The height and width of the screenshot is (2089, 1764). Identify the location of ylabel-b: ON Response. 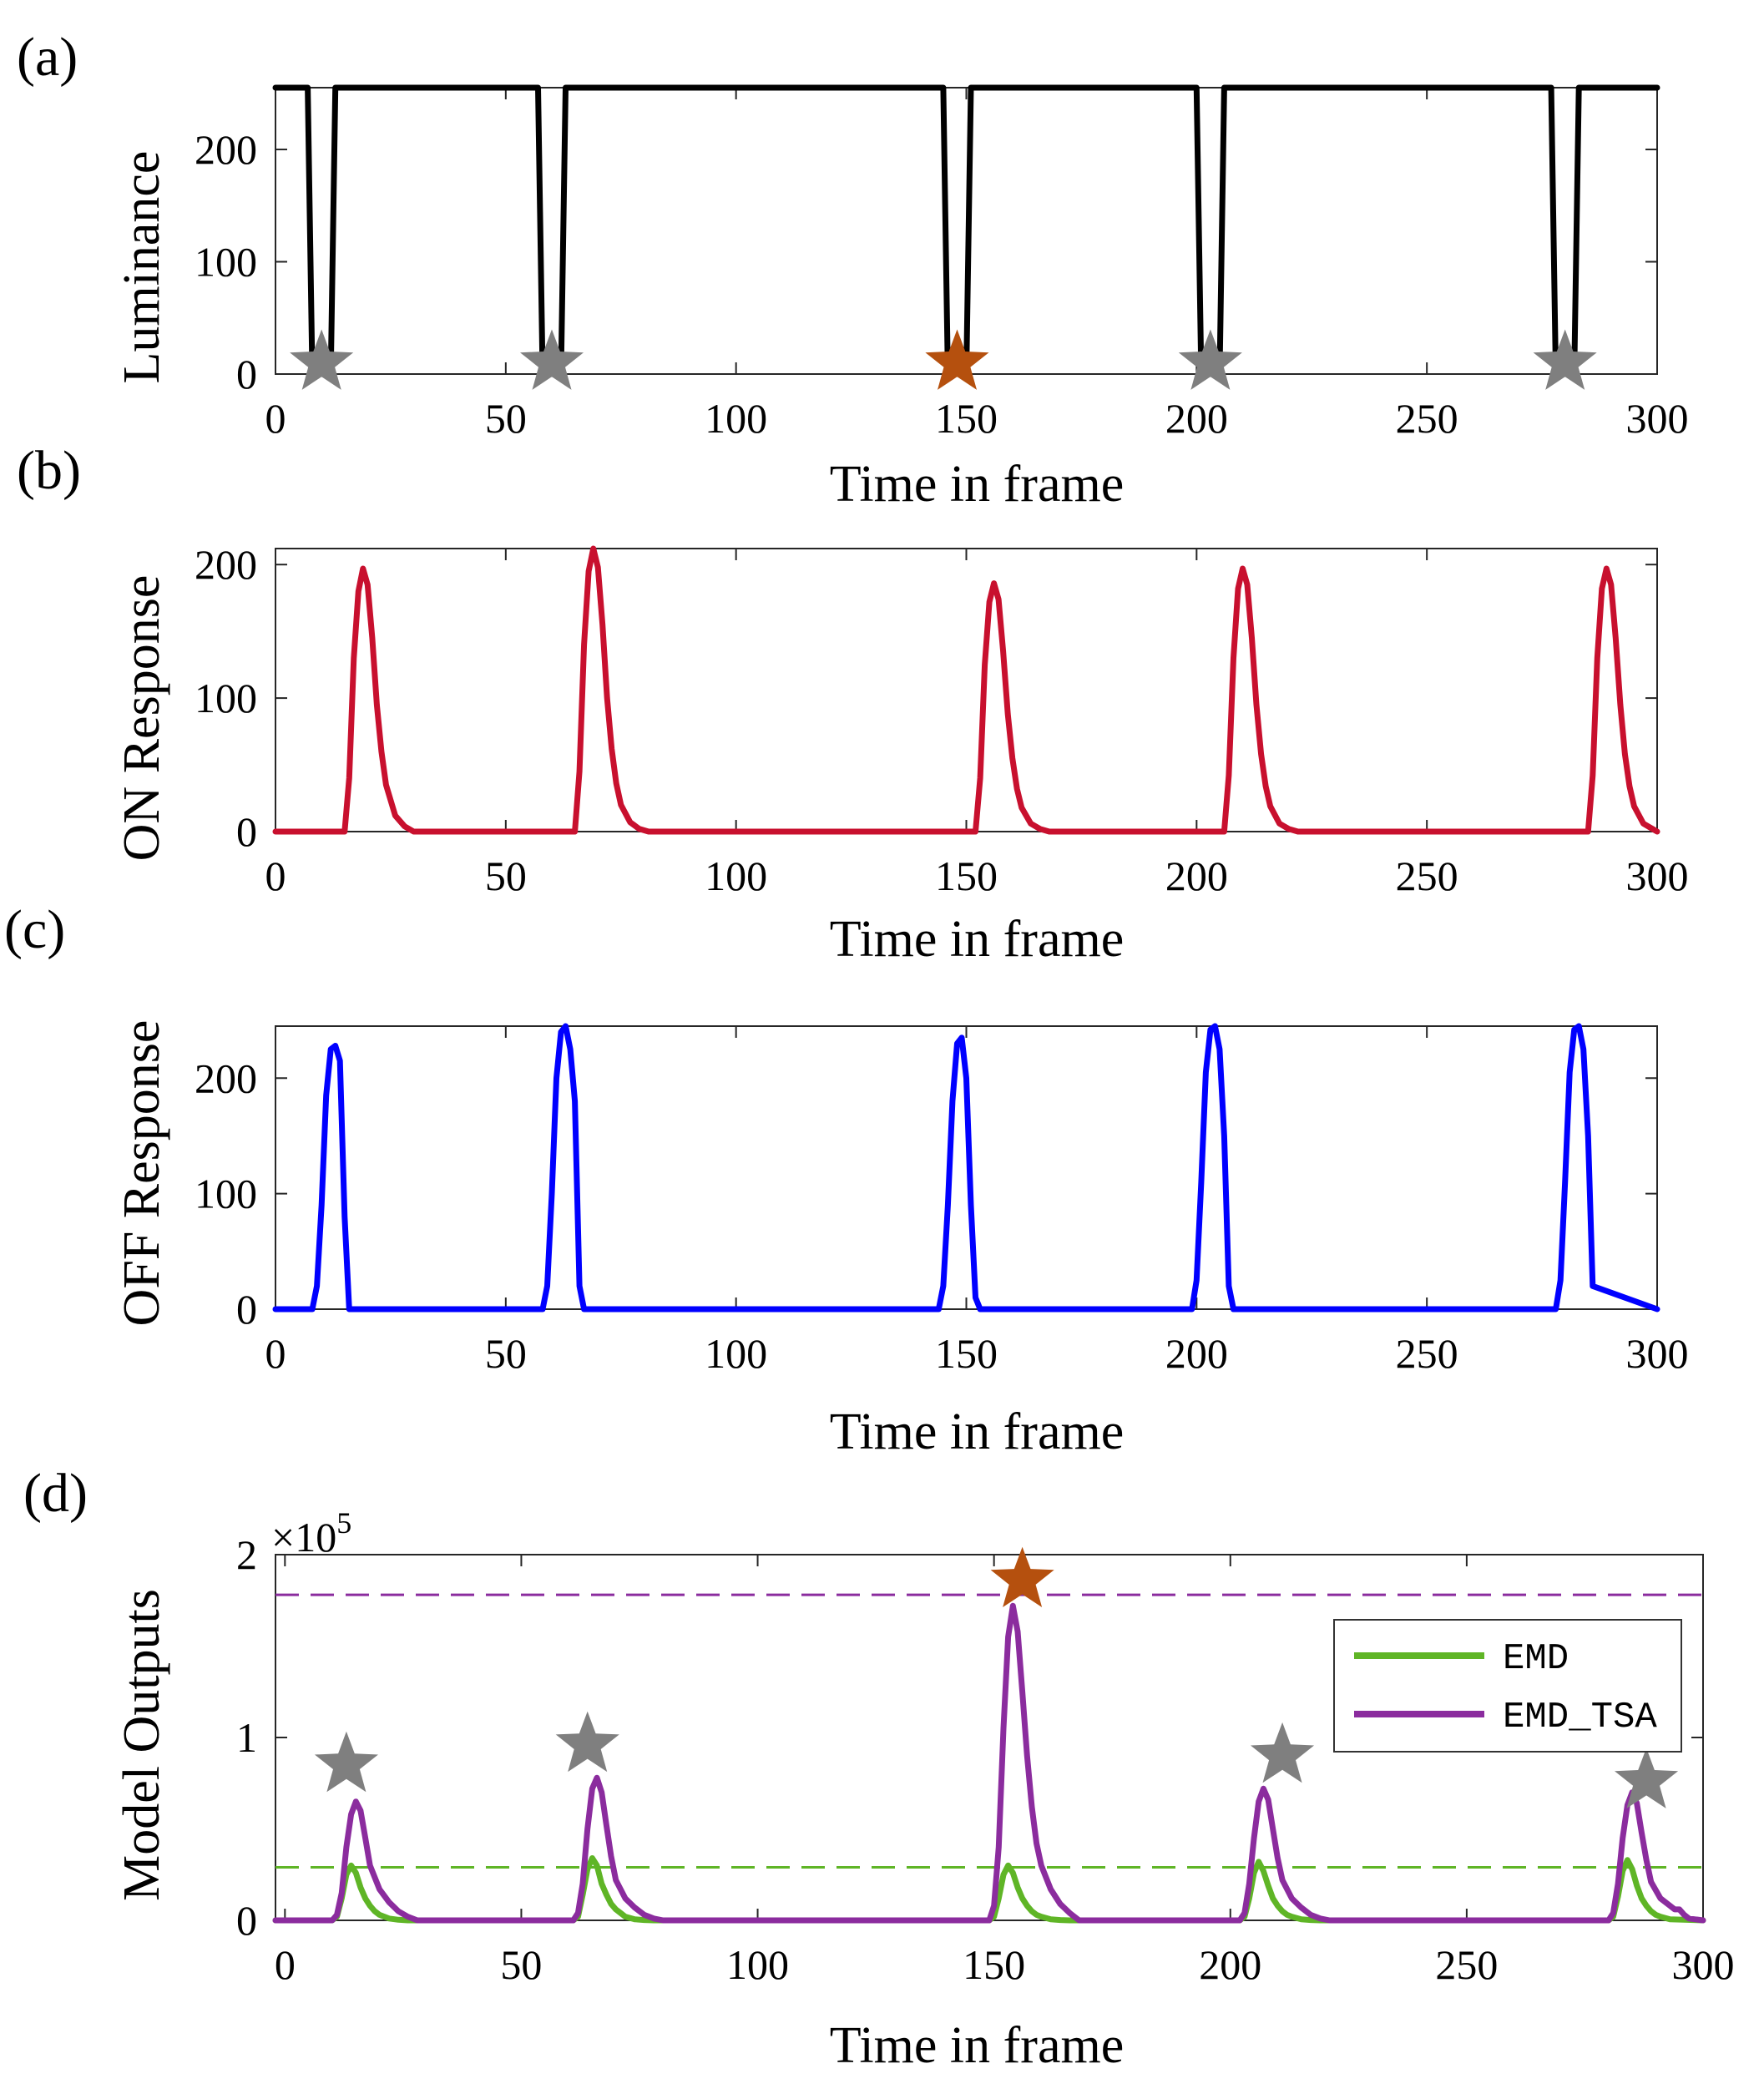
(142, 718).